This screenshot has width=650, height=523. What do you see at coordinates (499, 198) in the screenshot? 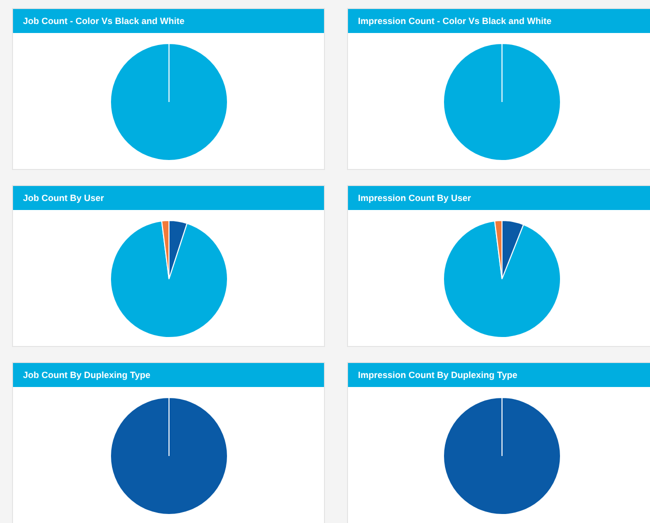
I see `chart-title: Impression Count By User` at bounding box center [499, 198].